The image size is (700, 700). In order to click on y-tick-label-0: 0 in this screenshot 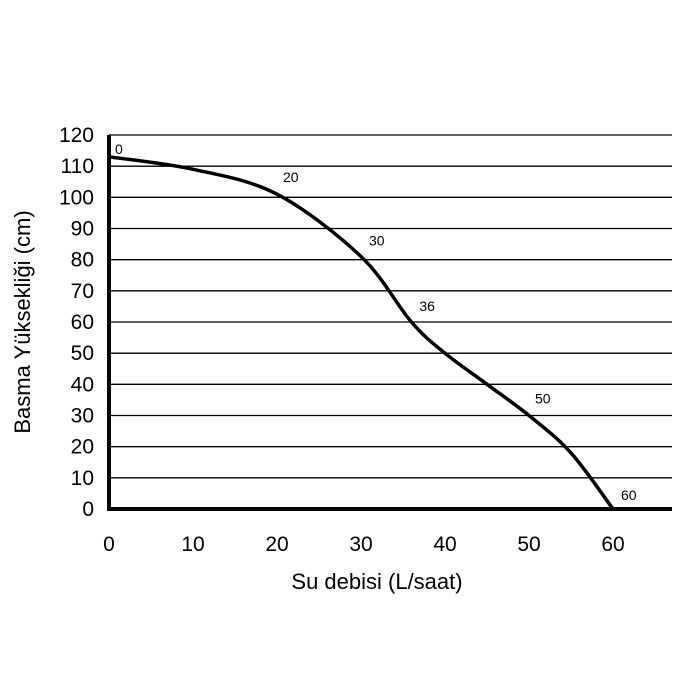, I will do `click(88, 509)`.